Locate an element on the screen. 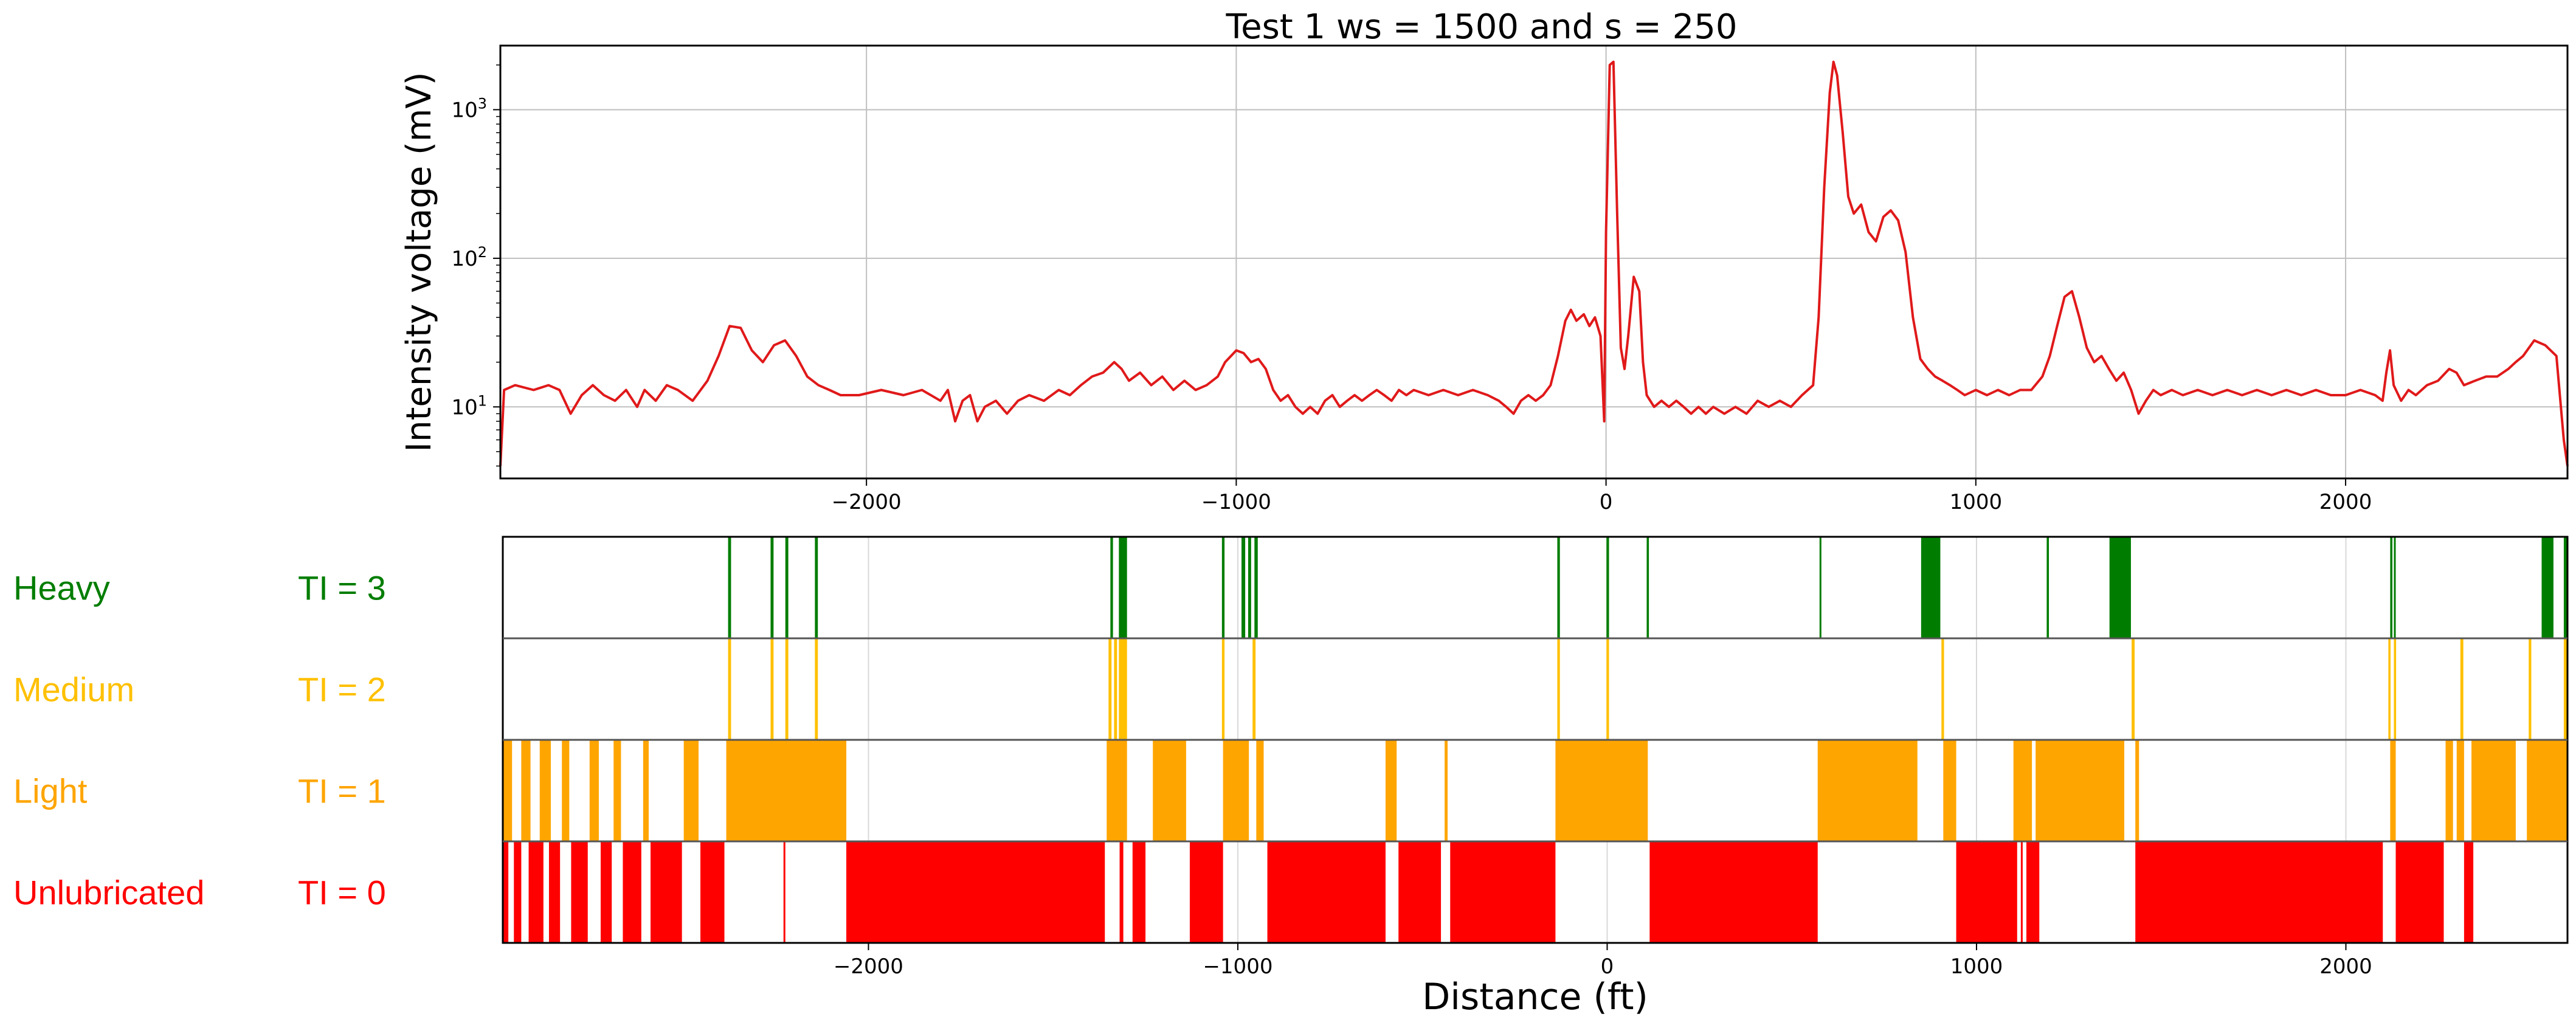  top-x-tick-label: −2000 is located at coordinates (867, 502).